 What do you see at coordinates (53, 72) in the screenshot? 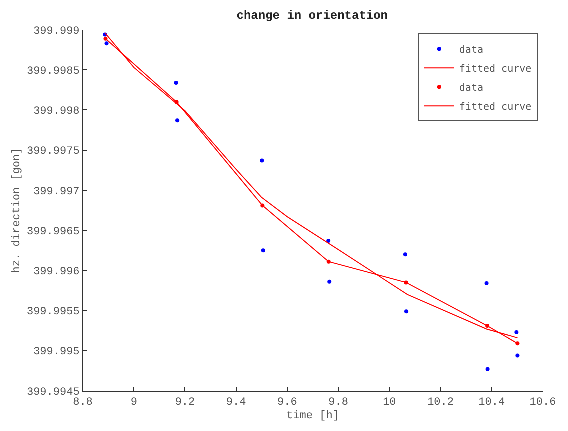
I see `y-tick-label: 399.9985` at bounding box center [53, 72].